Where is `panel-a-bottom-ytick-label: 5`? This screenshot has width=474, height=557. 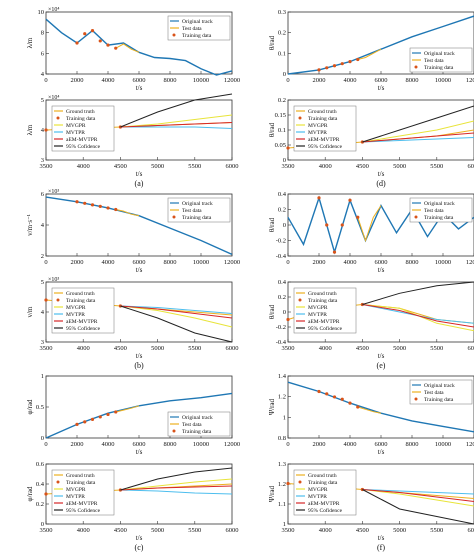
panel-a-bottom-ytick-label: 5 is located at coordinates (42, 100).